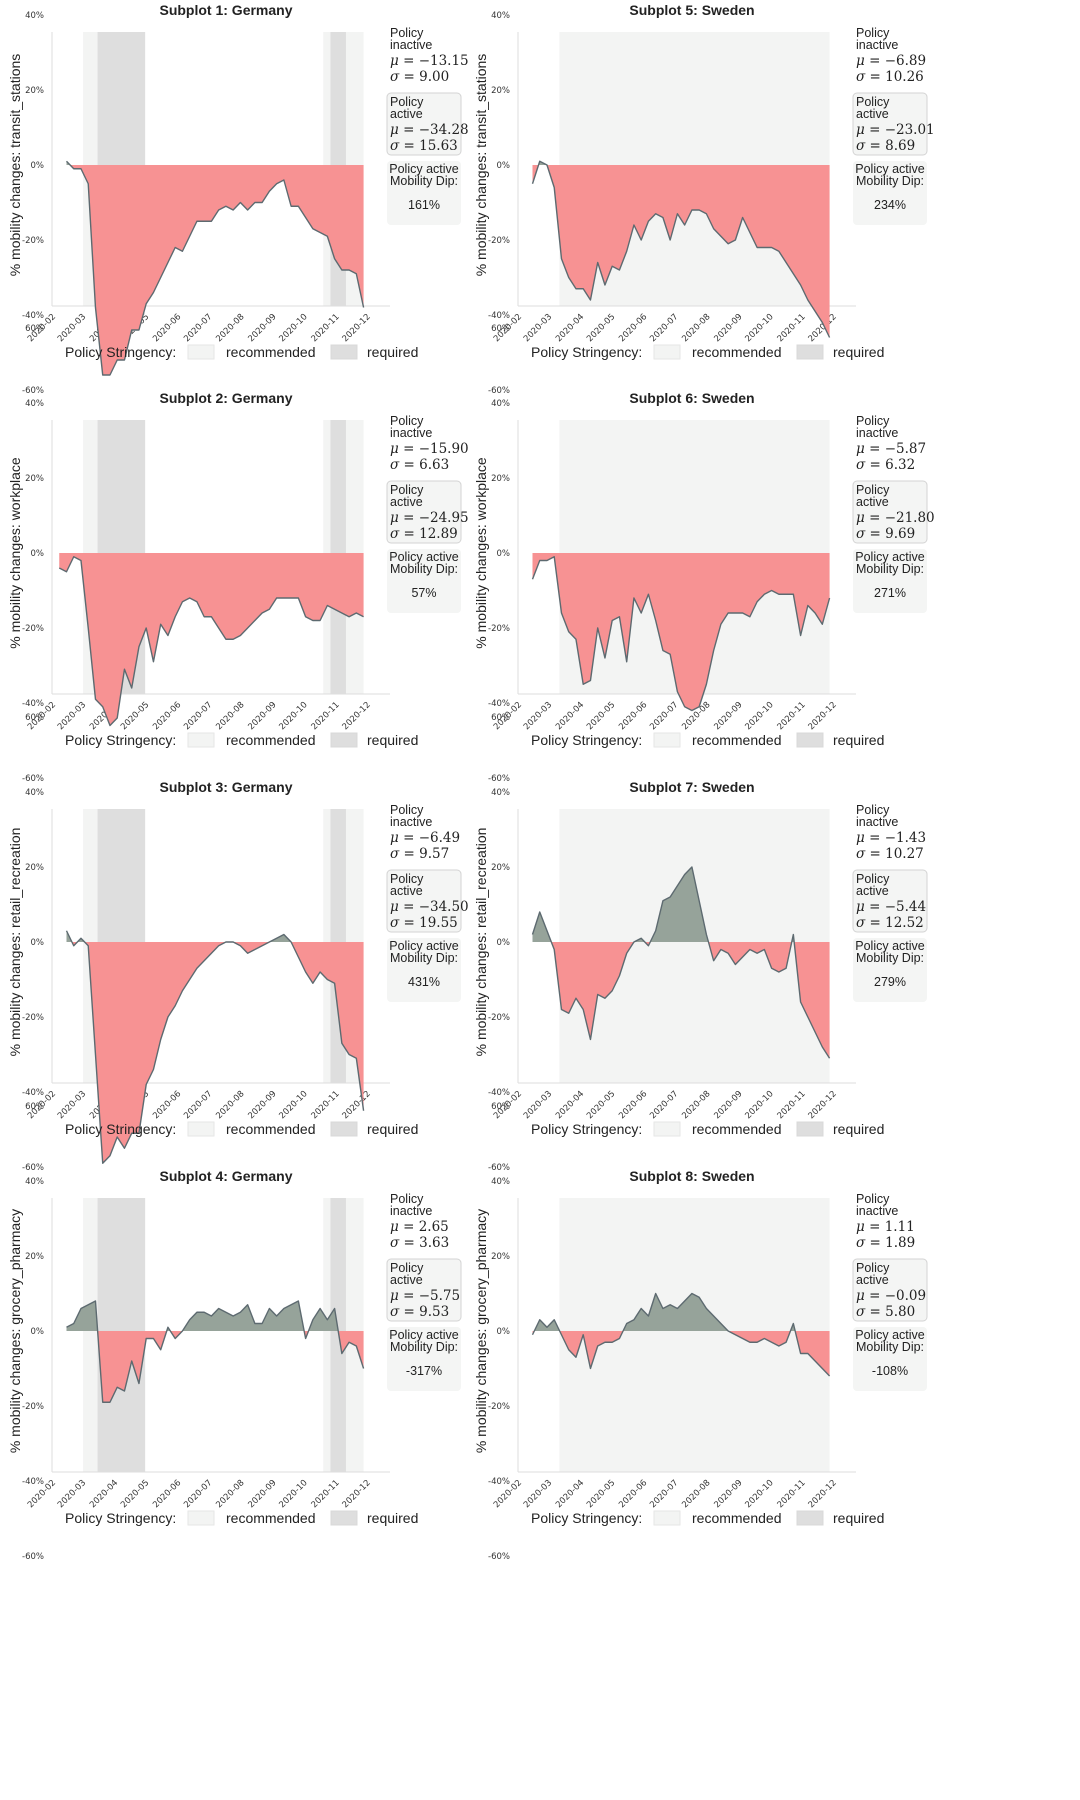 Image resolution: width=1080 pixels, height=1800 pixels. What do you see at coordinates (429, 449) in the screenshot?
I see `stat-inactive-mu: μ = −15.90` at bounding box center [429, 449].